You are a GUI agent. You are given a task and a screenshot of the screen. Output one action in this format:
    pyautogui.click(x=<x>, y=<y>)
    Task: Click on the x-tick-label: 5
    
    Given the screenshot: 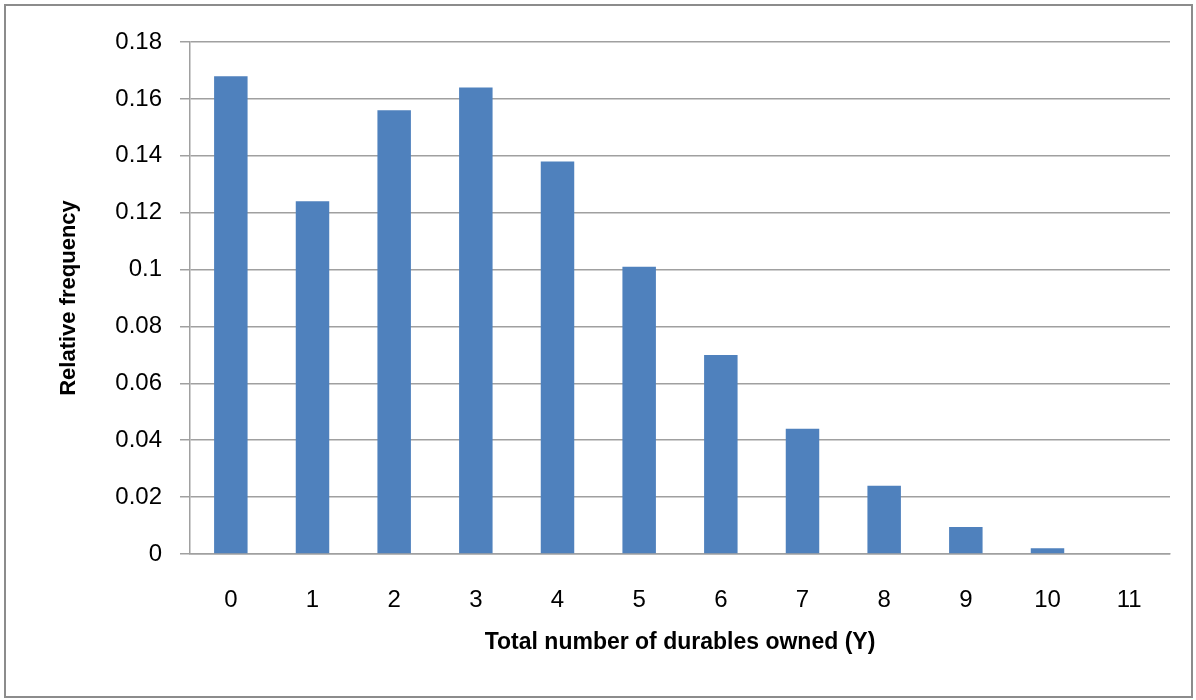 What is the action you would take?
    pyautogui.click(x=639, y=599)
    